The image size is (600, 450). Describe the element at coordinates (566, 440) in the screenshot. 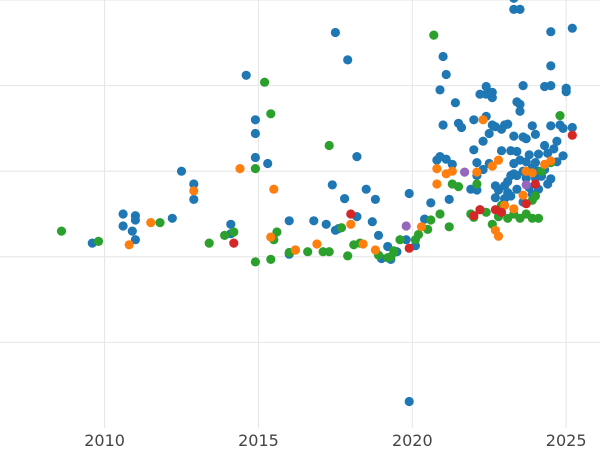

I see `x-tick-label: 2025` at that location.